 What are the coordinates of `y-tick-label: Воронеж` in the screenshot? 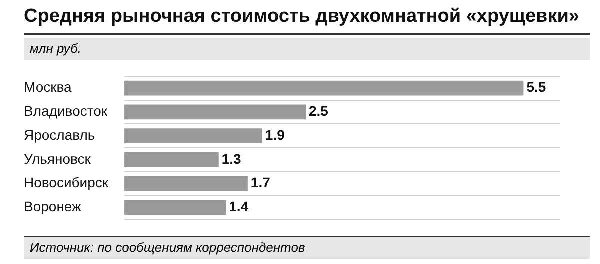 It's located at (53, 206).